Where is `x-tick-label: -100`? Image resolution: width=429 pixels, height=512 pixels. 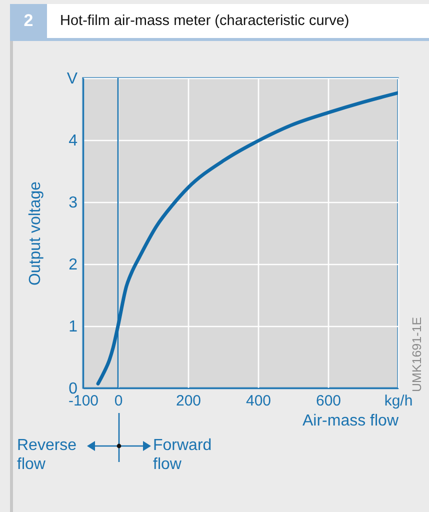
x-tick-label: -100 is located at coordinates (83, 401).